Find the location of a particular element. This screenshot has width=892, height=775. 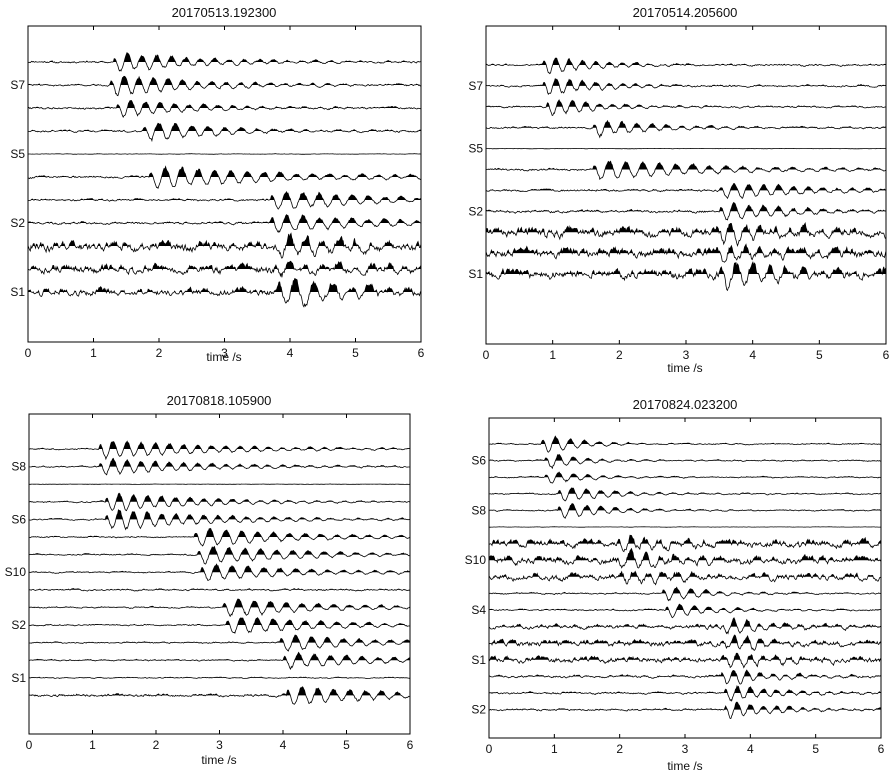

station-label: S4 is located at coordinates (478, 610).